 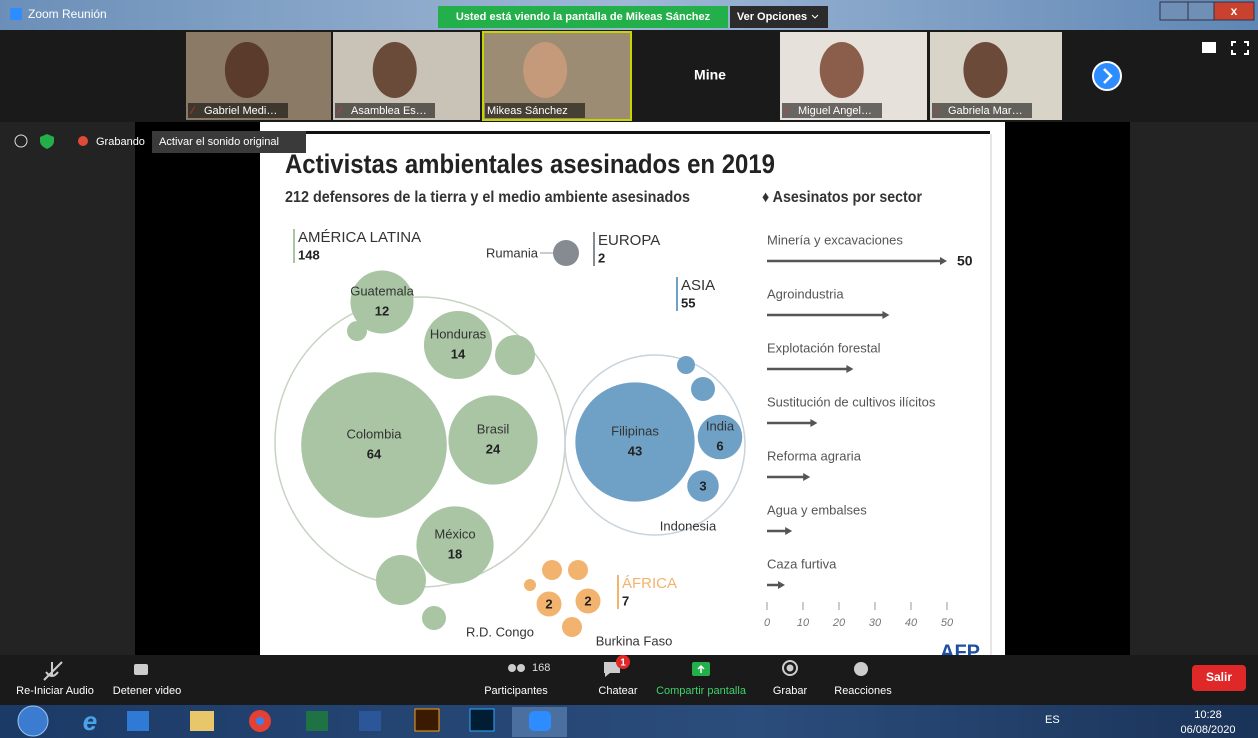 What do you see at coordinates (1240, 48) in the screenshot?
I see `fullscreen-icon` at bounding box center [1240, 48].